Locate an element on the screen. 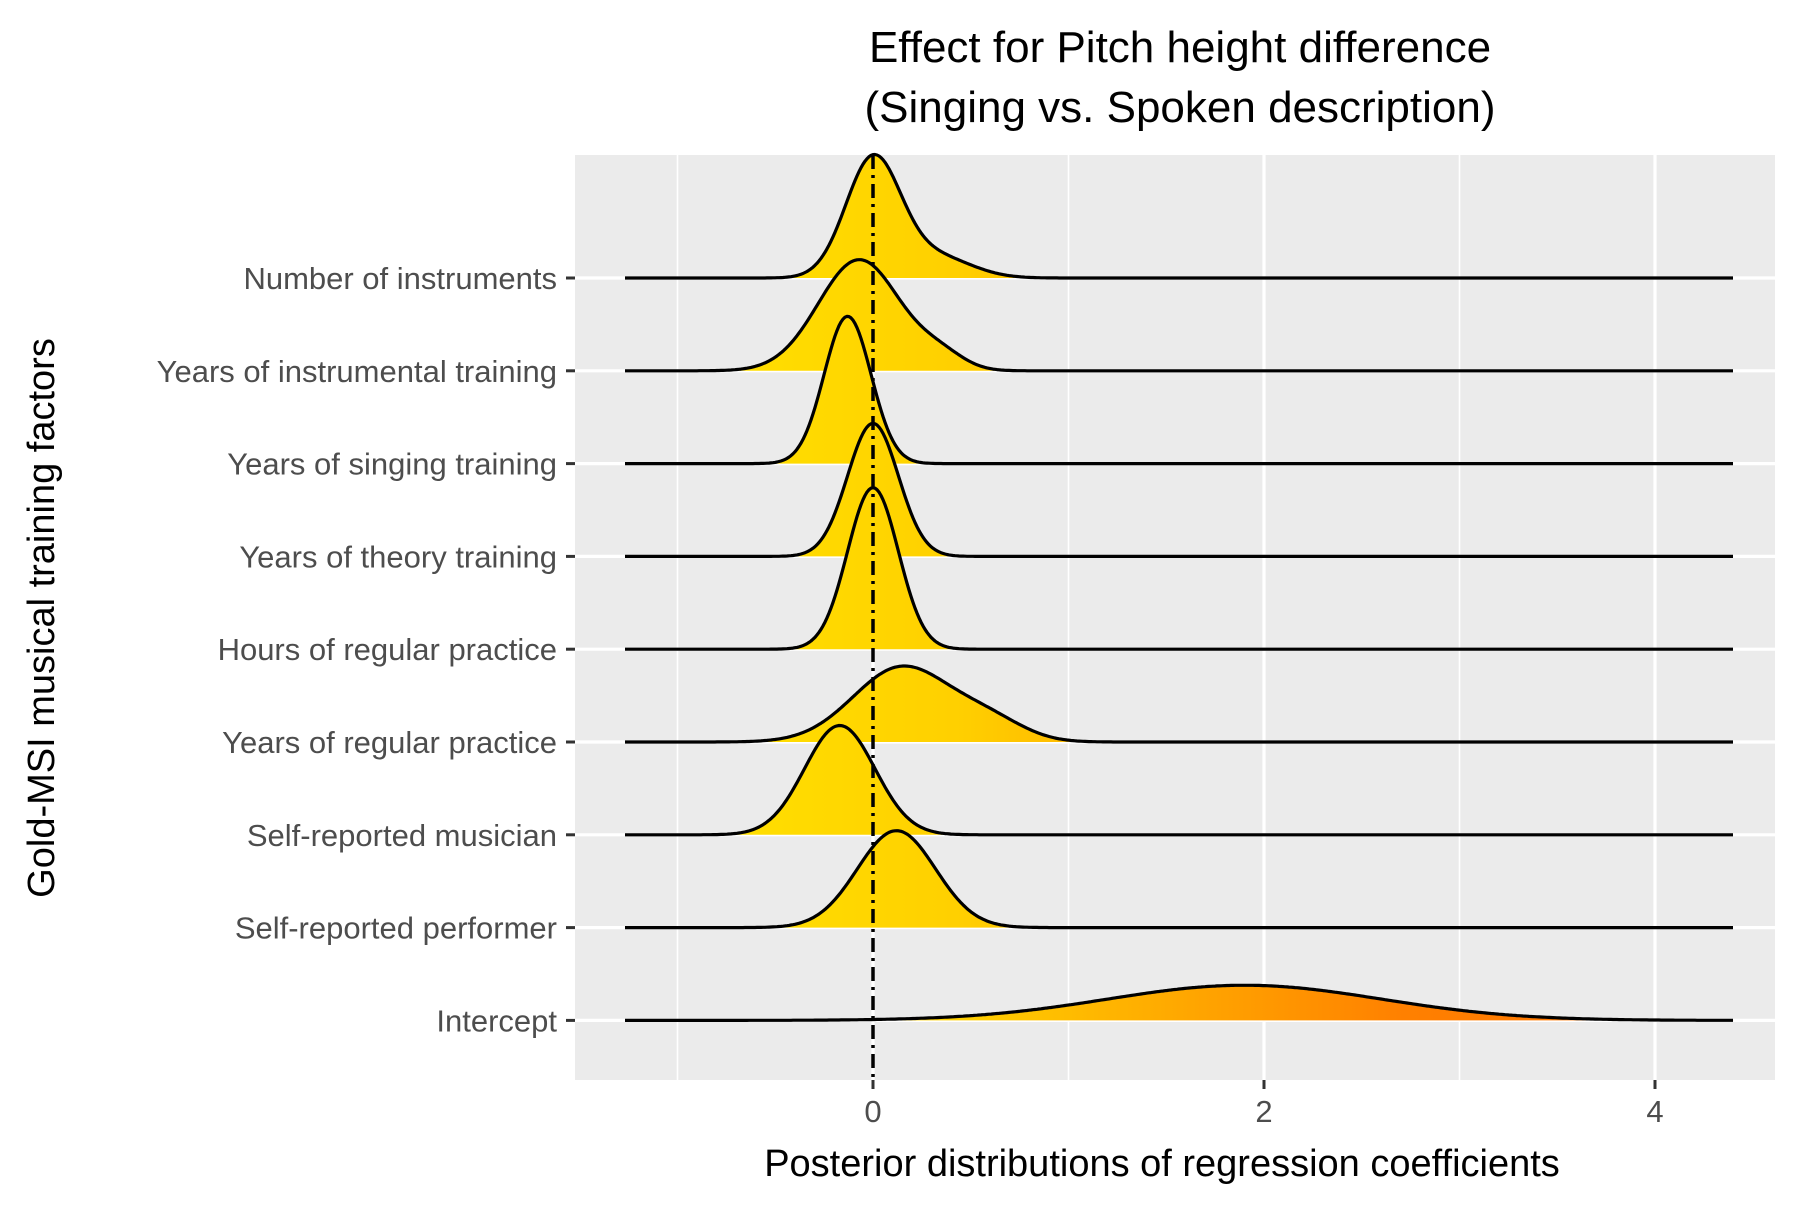 This screenshot has height=1205, width=1800. chart-title-line1: Effect for Pitch height difference is located at coordinates (1180, 47).